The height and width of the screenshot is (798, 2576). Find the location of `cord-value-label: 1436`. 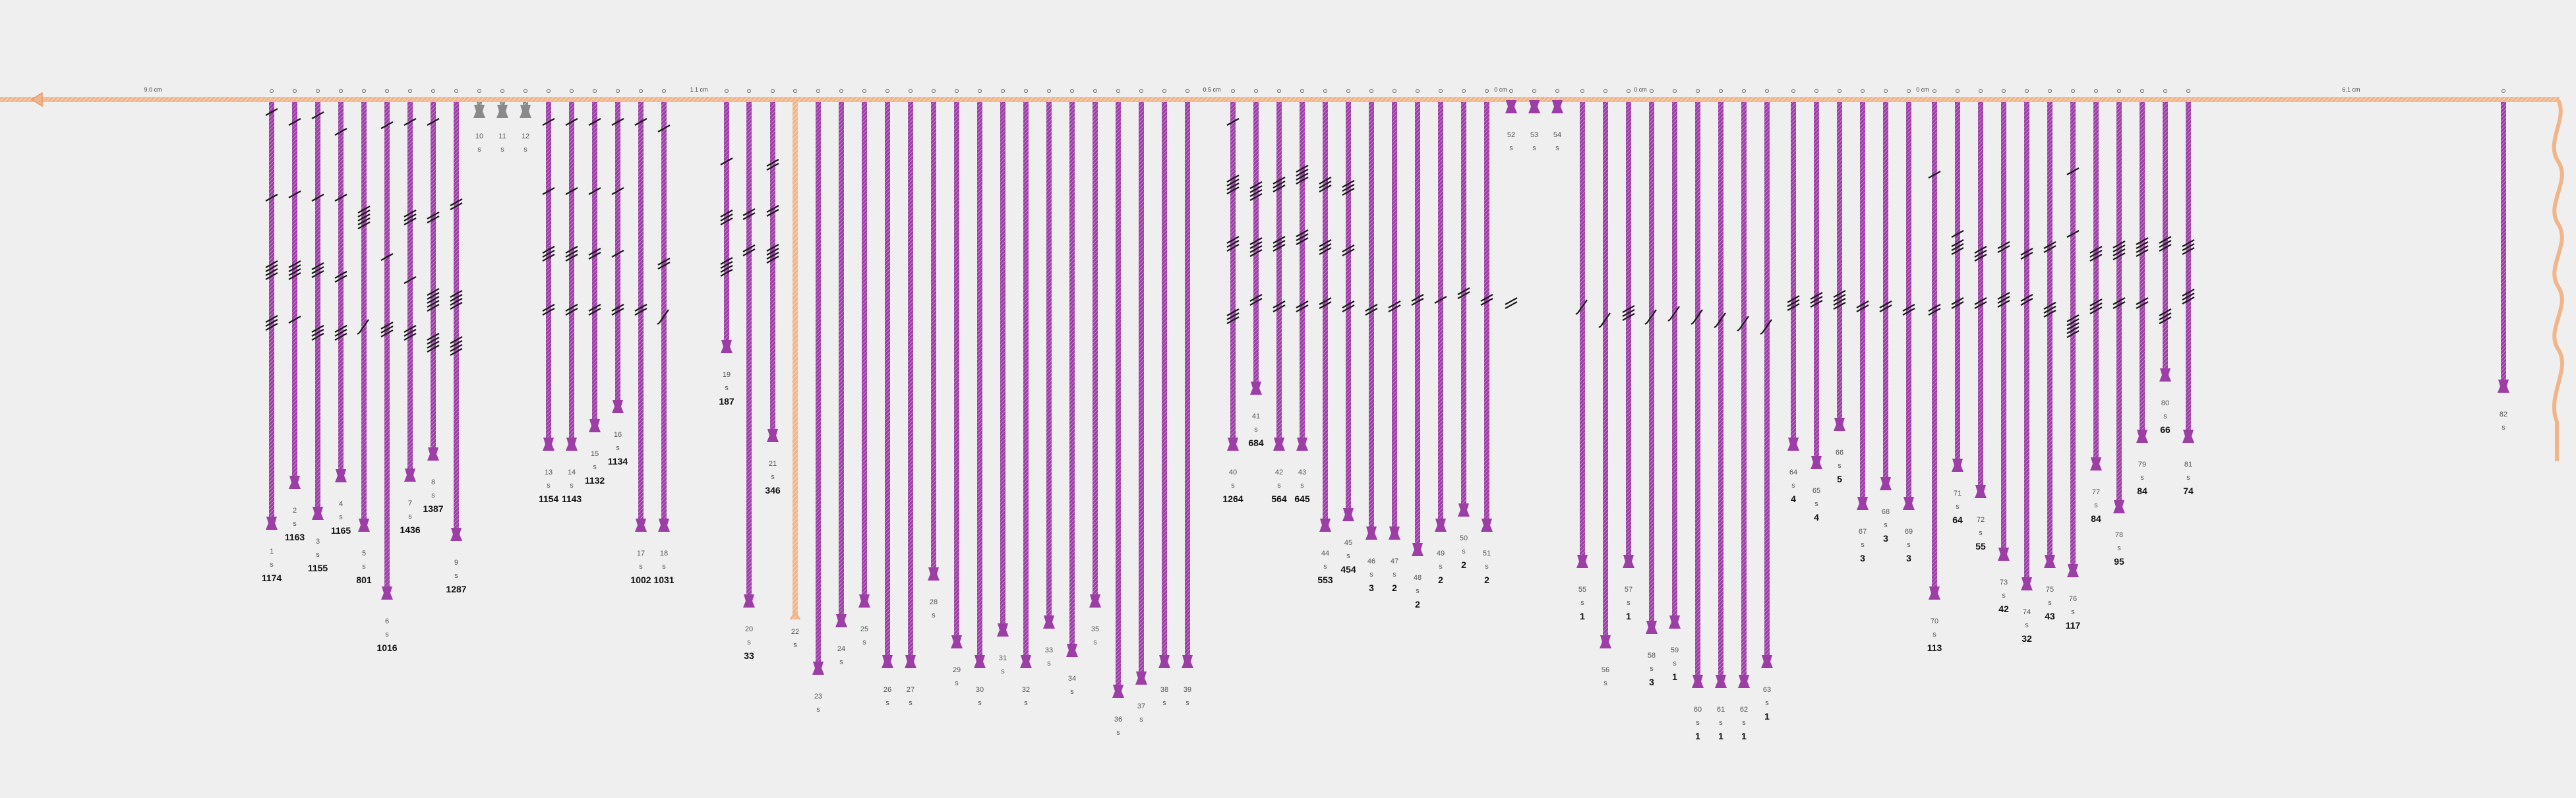

cord-value-label: 1436 is located at coordinates (410, 530).